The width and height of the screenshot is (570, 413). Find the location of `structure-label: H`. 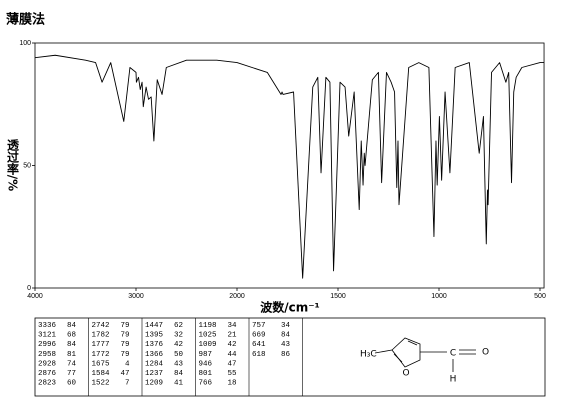

structure-label: H is located at coordinates (453, 380).